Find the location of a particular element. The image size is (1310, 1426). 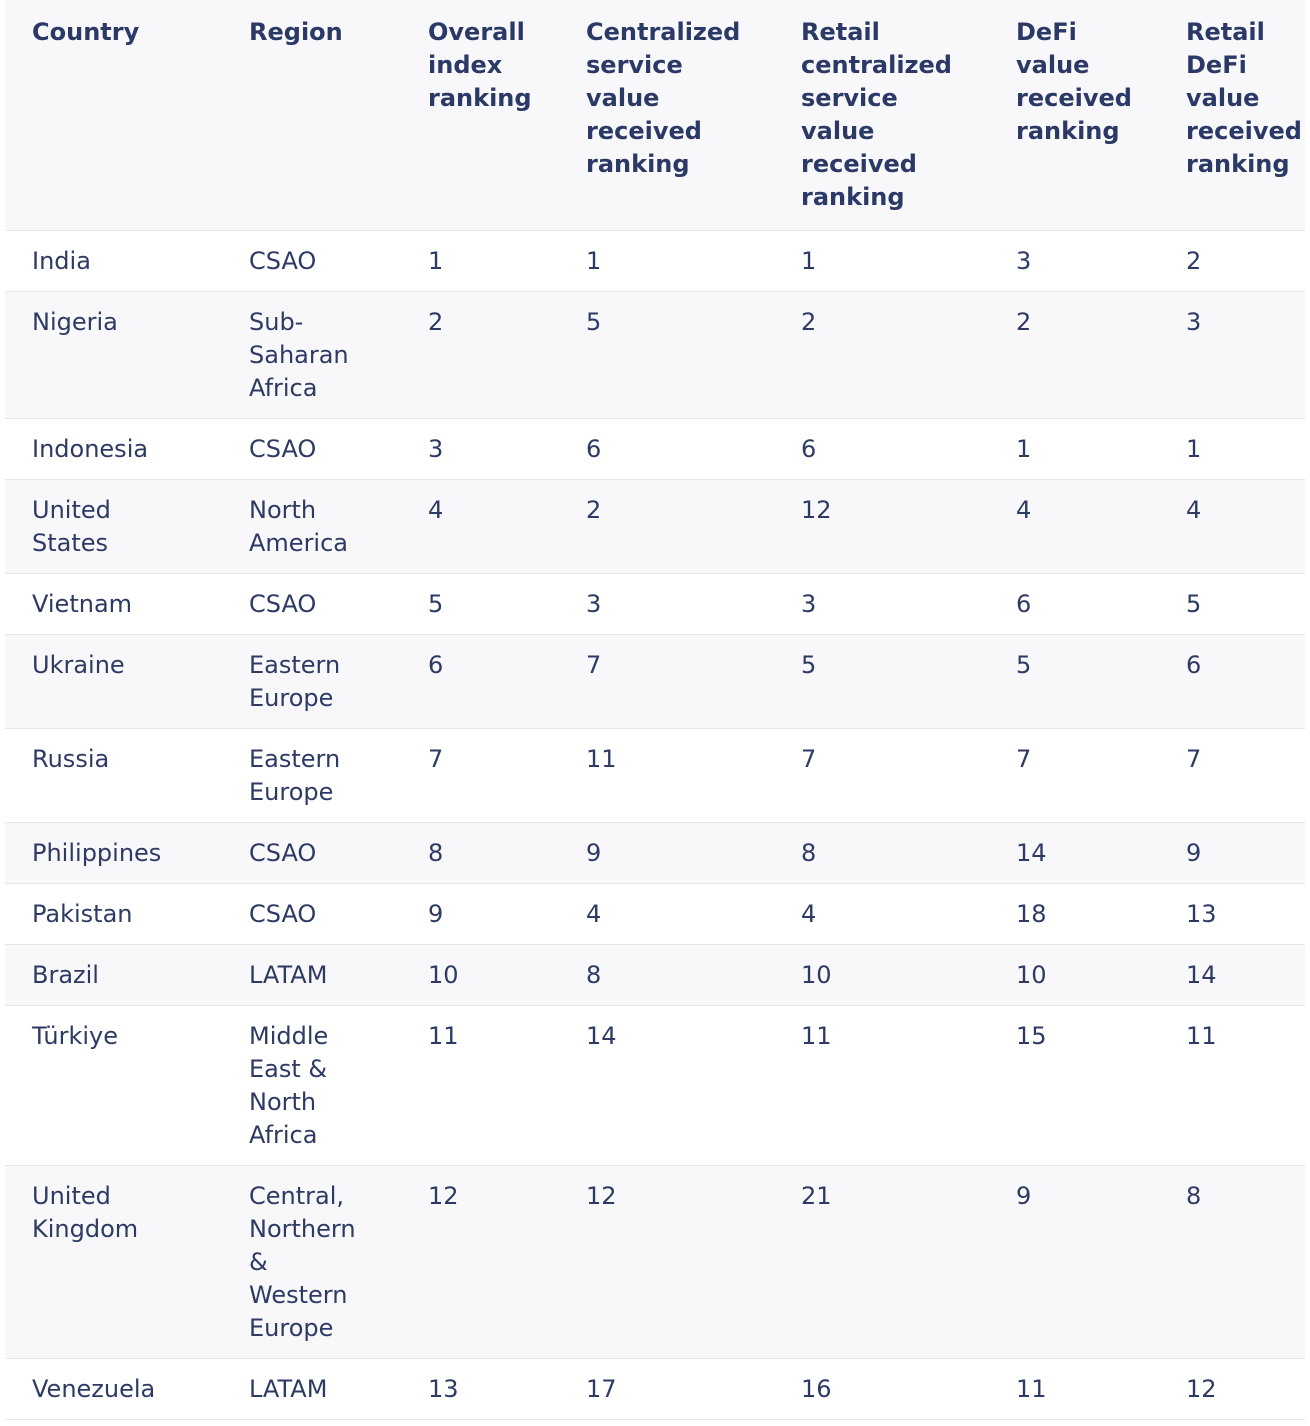

country-cell: United Kingdom is located at coordinates (113, 1262).